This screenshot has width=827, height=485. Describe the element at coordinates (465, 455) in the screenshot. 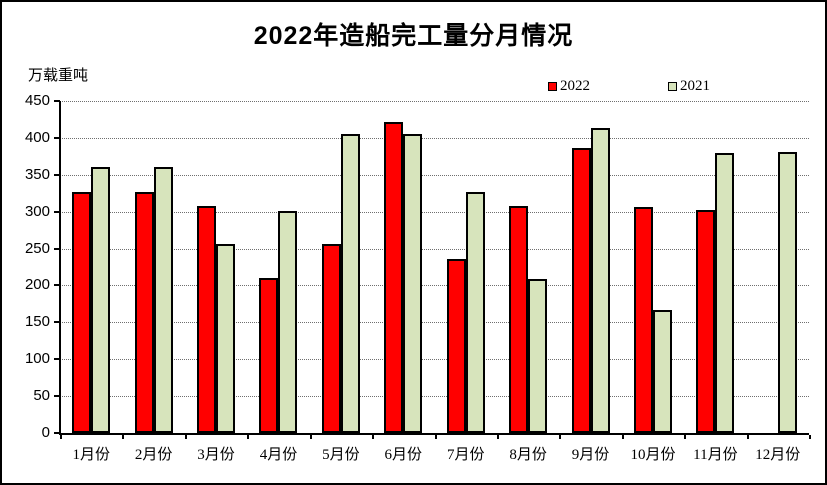

I see `x-axis-label: 7月份` at that location.